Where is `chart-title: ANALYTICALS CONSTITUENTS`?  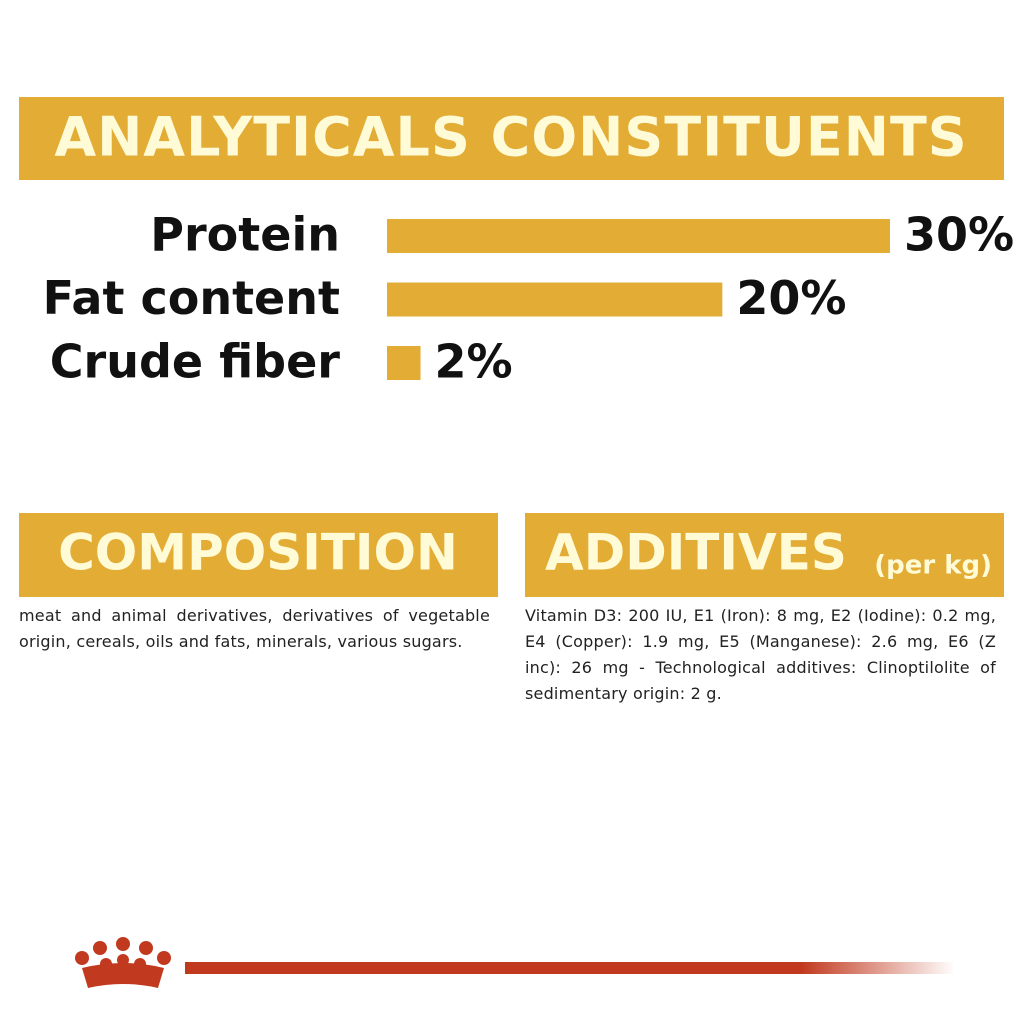 chart-title: ANALYTICALS CONSTITUENTS is located at coordinates (510, 137).